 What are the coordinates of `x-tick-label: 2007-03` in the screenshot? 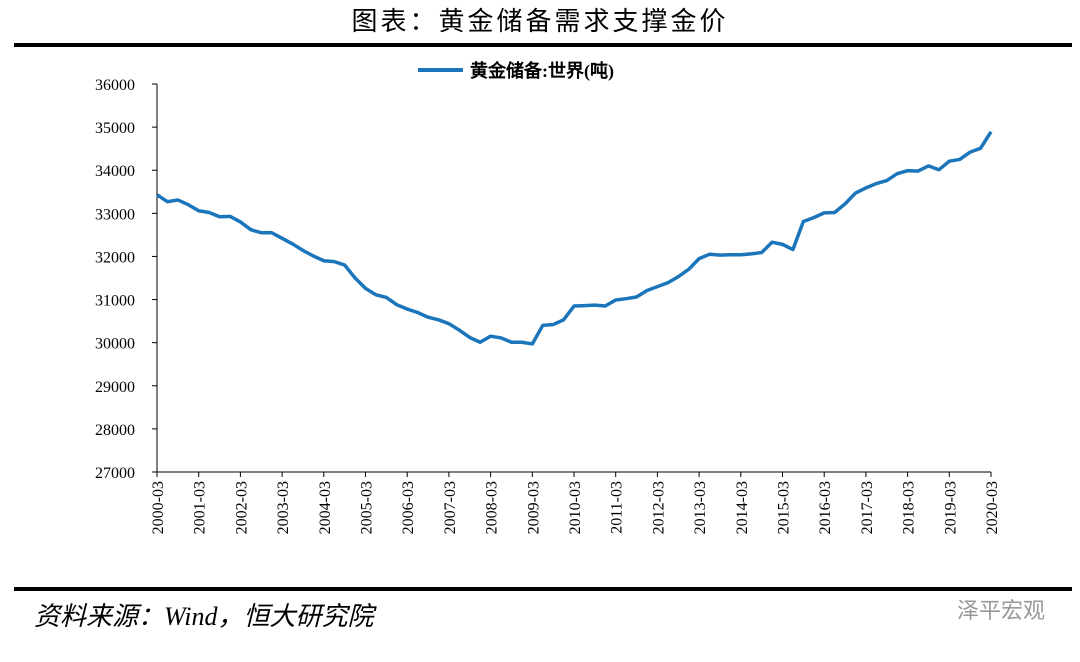 It's located at (450, 507).